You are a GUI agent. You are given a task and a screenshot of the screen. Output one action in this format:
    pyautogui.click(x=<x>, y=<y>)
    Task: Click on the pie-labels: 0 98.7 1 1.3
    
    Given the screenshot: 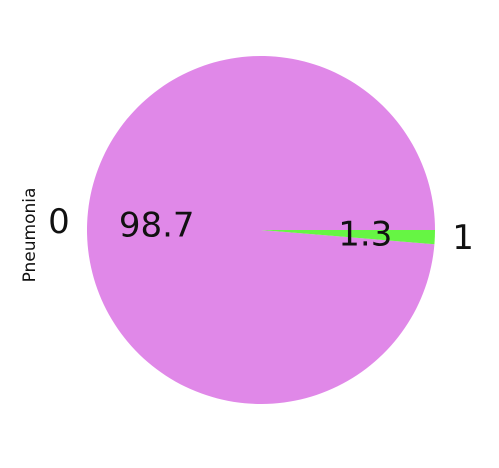 What is the action you would take?
    pyautogui.click(x=261, y=230)
    